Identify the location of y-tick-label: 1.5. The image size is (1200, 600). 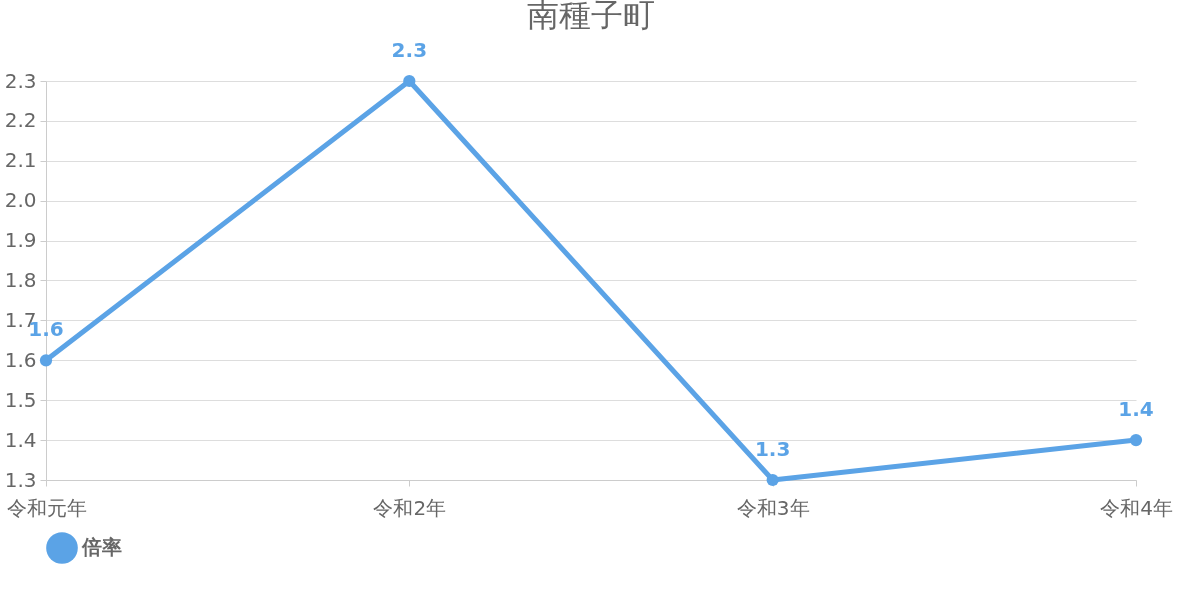
(20, 399).